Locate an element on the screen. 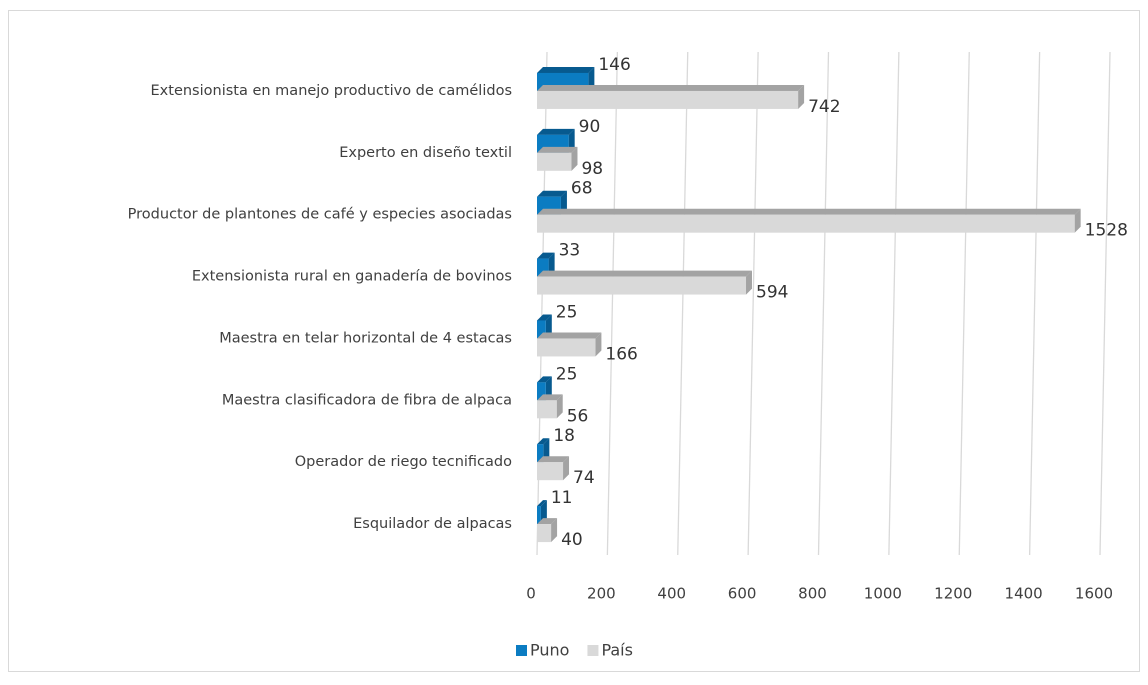  value-label: 18 is located at coordinates (564, 436).